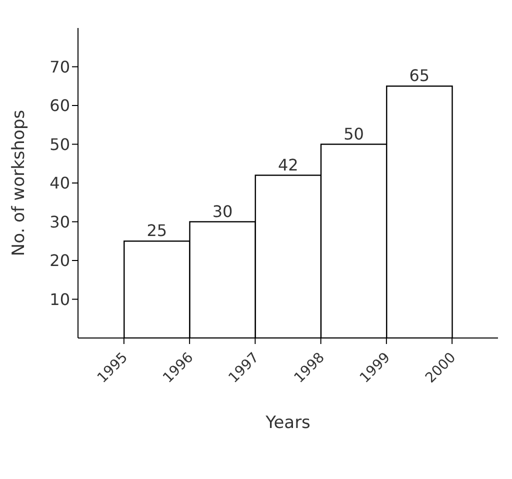 The width and height of the screenshot is (512, 479). What do you see at coordinates (60, 299) in the screenshot?
I see `y-tick-label: 10` at bounding box center [60, 299].